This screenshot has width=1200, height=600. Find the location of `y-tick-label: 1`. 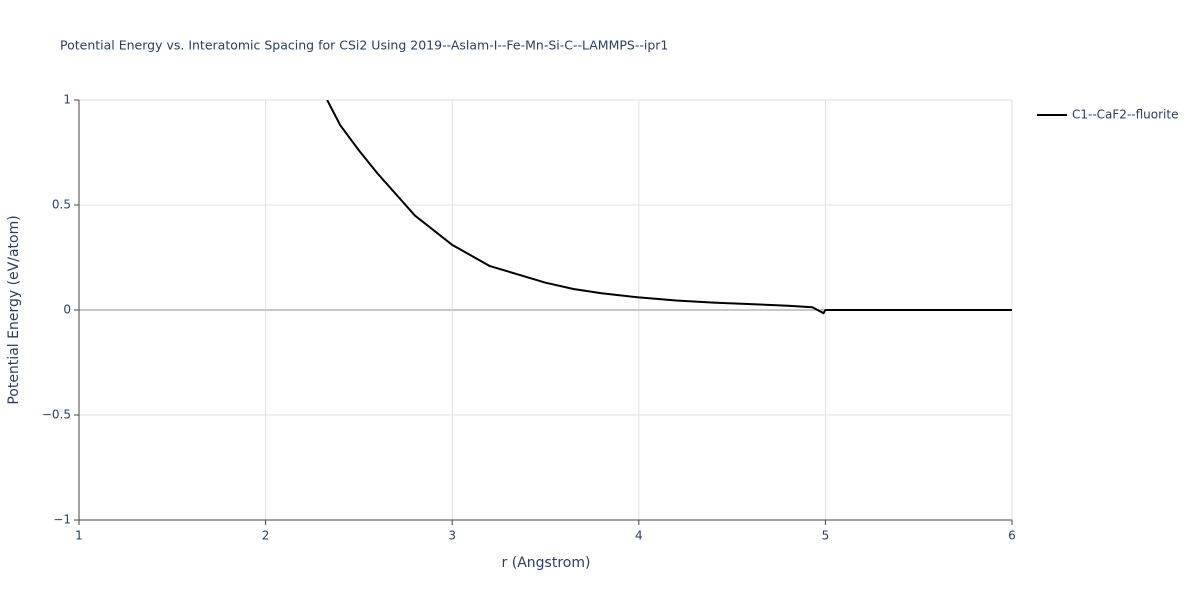

y-tick-label: 1 is located at coordinates (67, 100).